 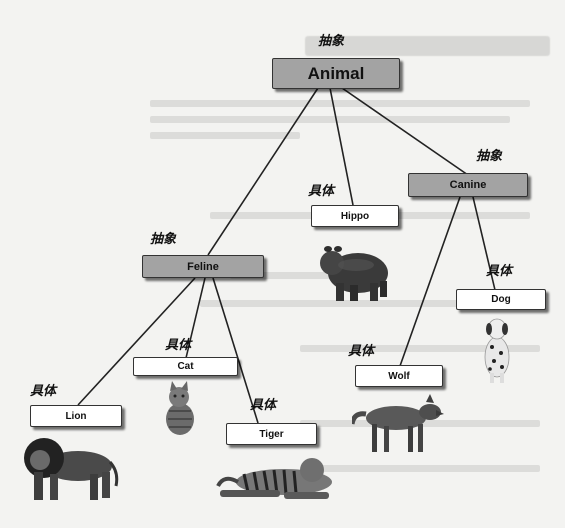 What do you see at coordinates (203, 266) in the screenshot?
I see `node-feline: Feline` at bounding box center [203, 266].